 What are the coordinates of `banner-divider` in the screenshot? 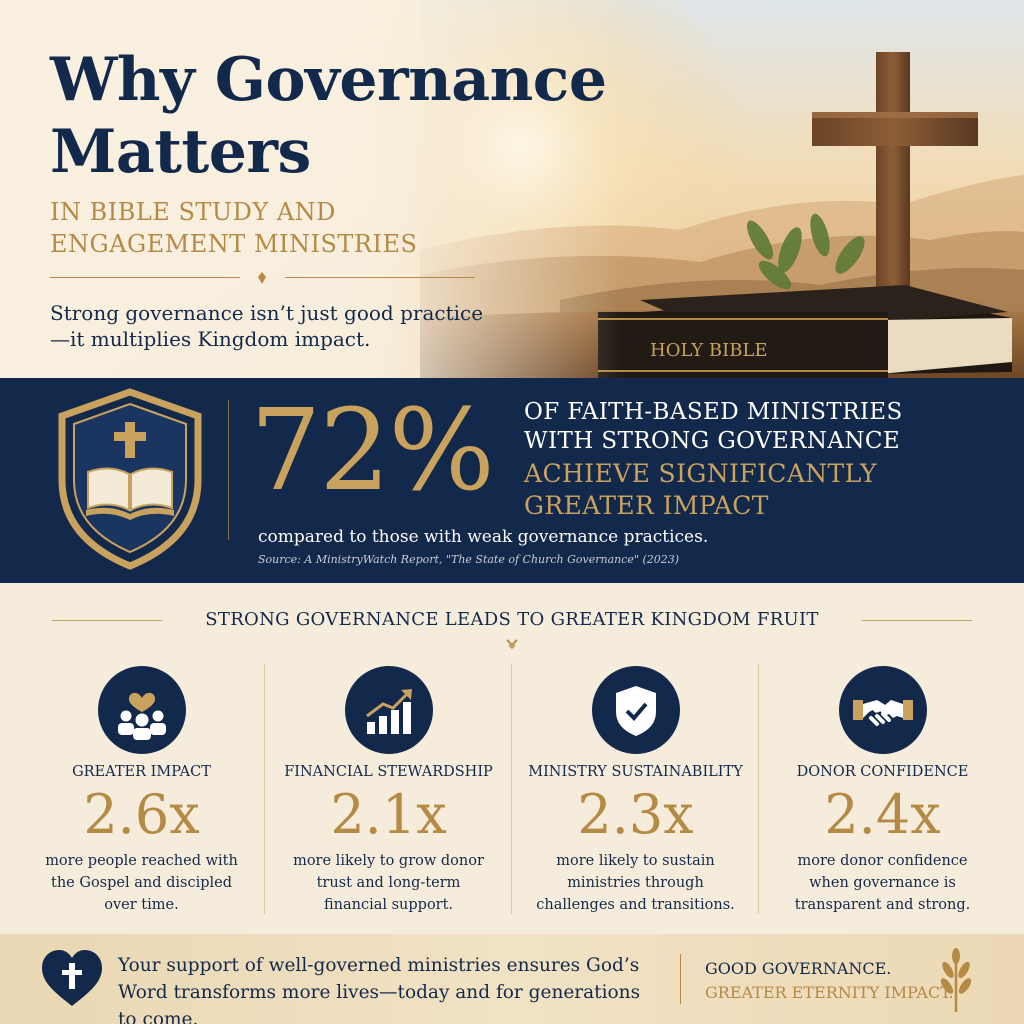 It's located at (228, 470).